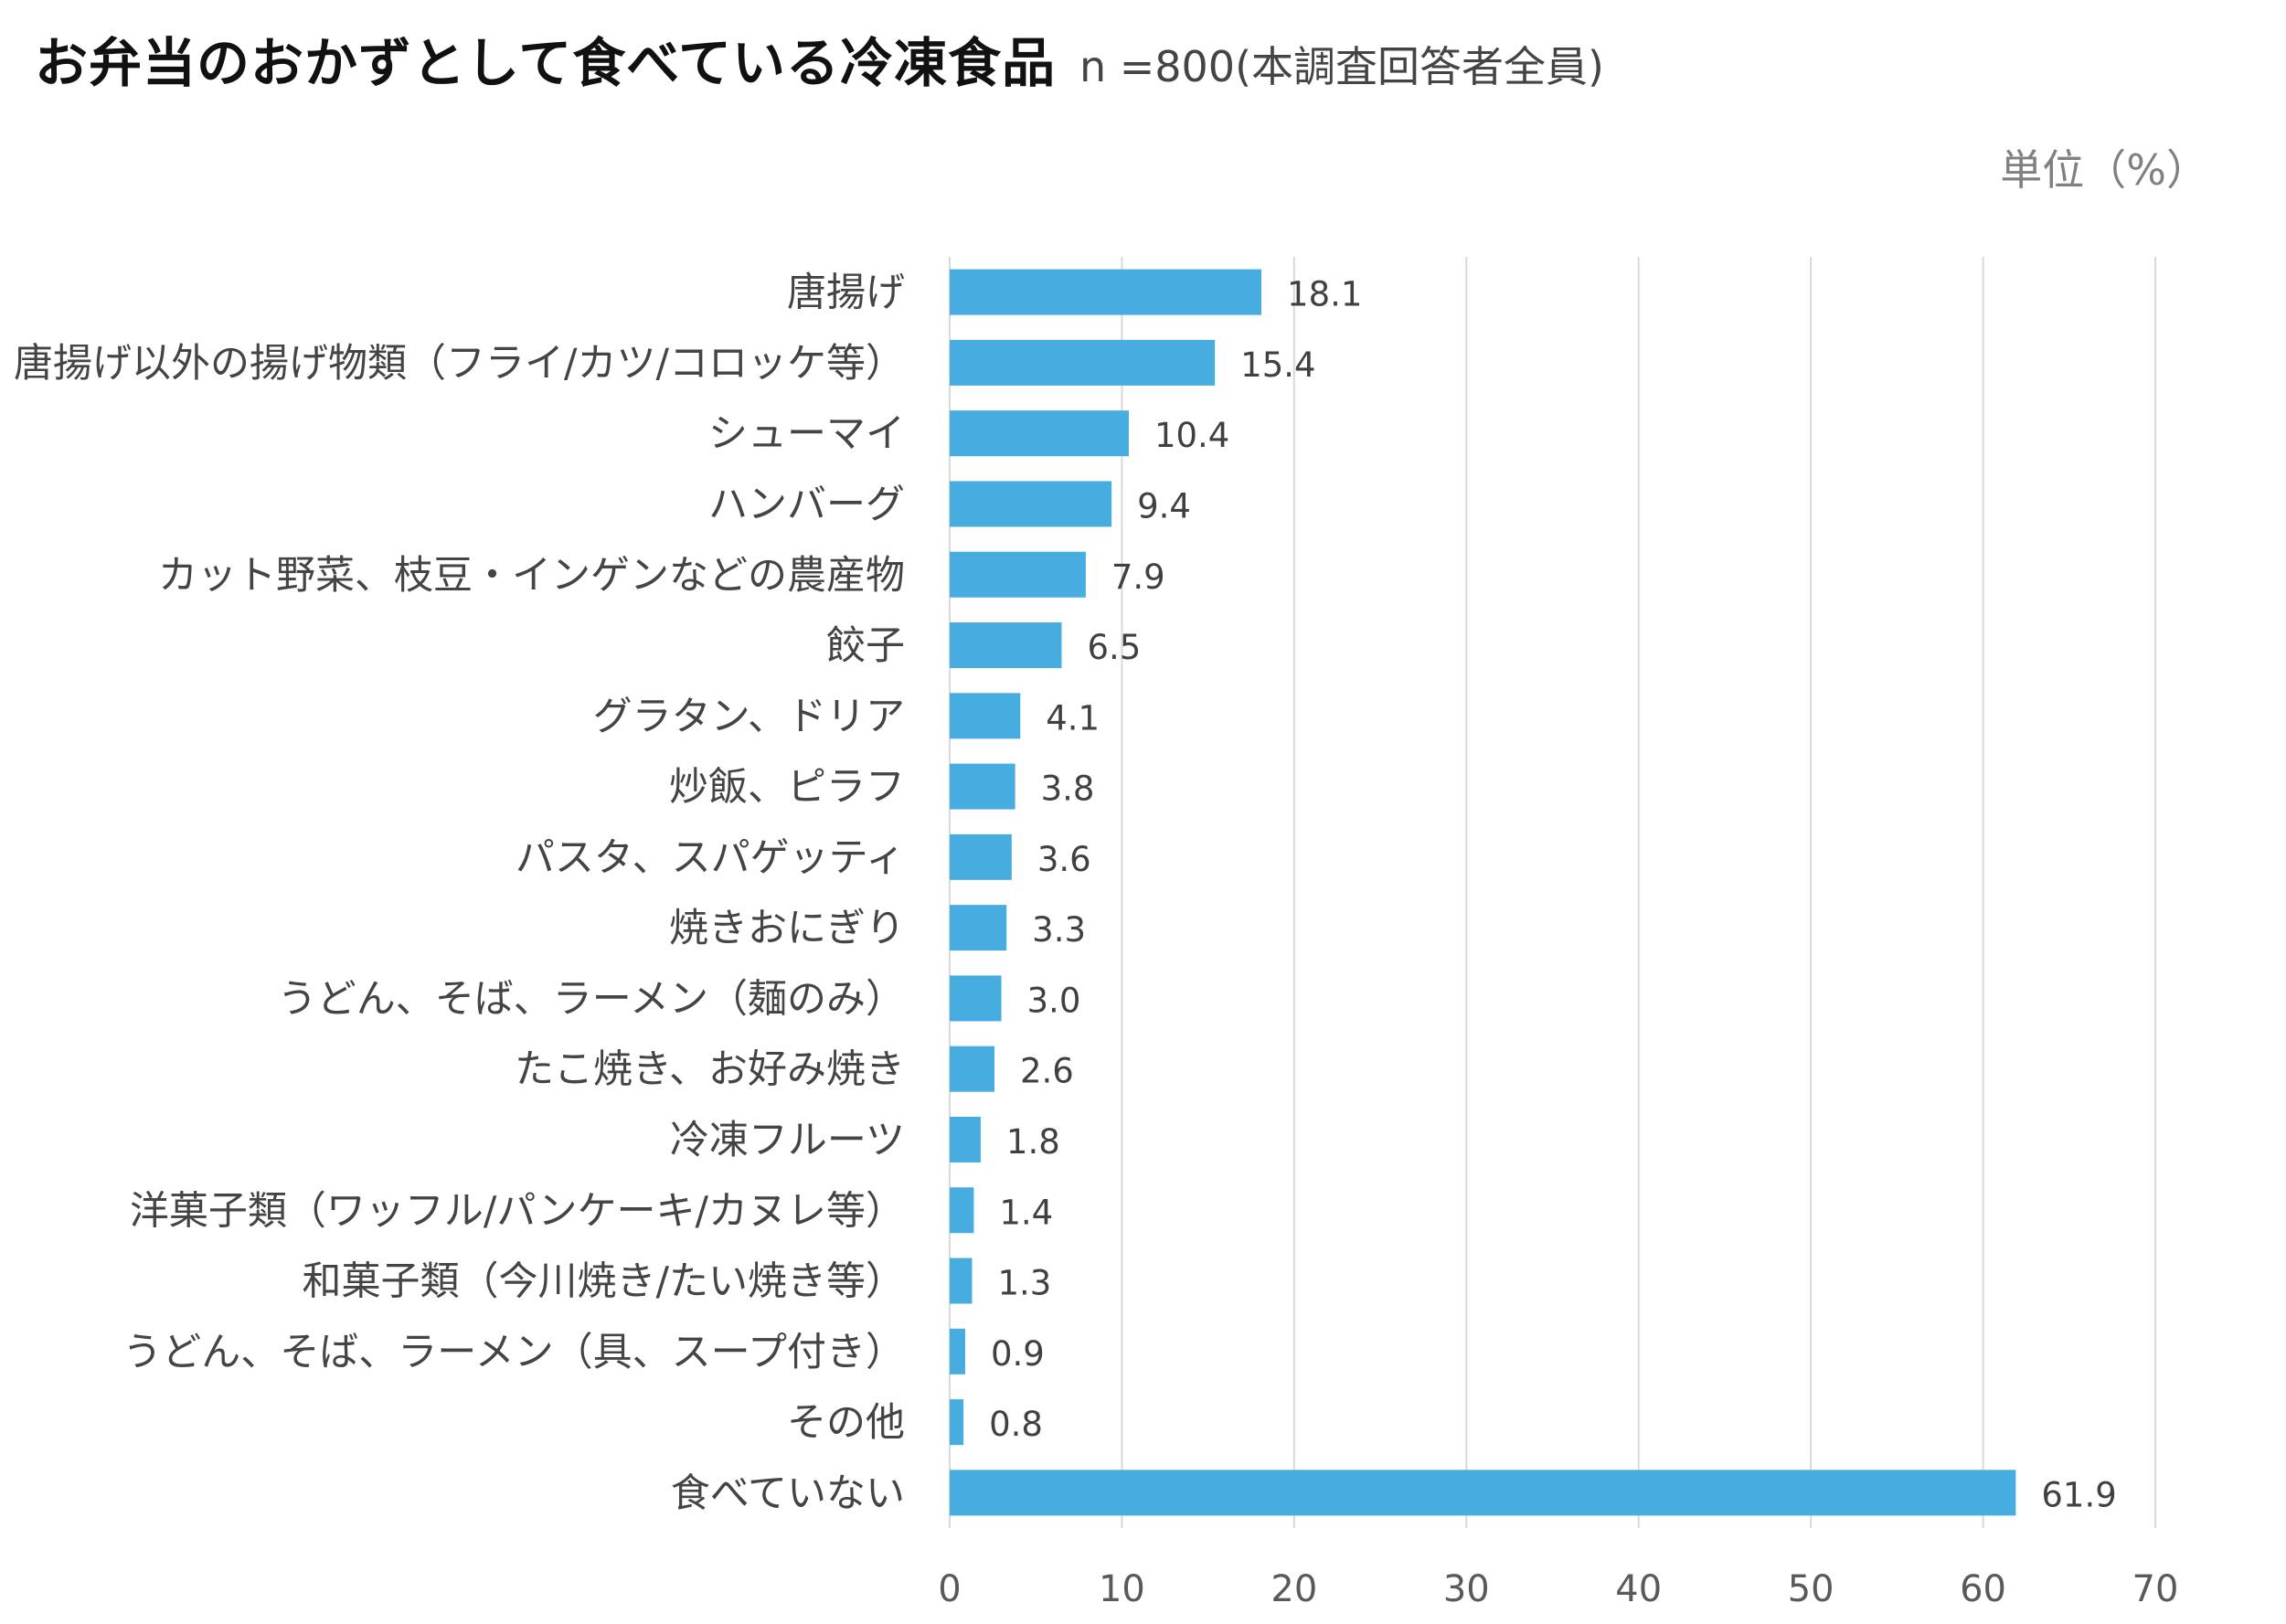 Image resolution: width=2286 pixels, height=1624 pixels. I want to click on category-label: 洋菓子類（ワッフル/パンケーキ/カヌレ等）, so click(517, 1211).